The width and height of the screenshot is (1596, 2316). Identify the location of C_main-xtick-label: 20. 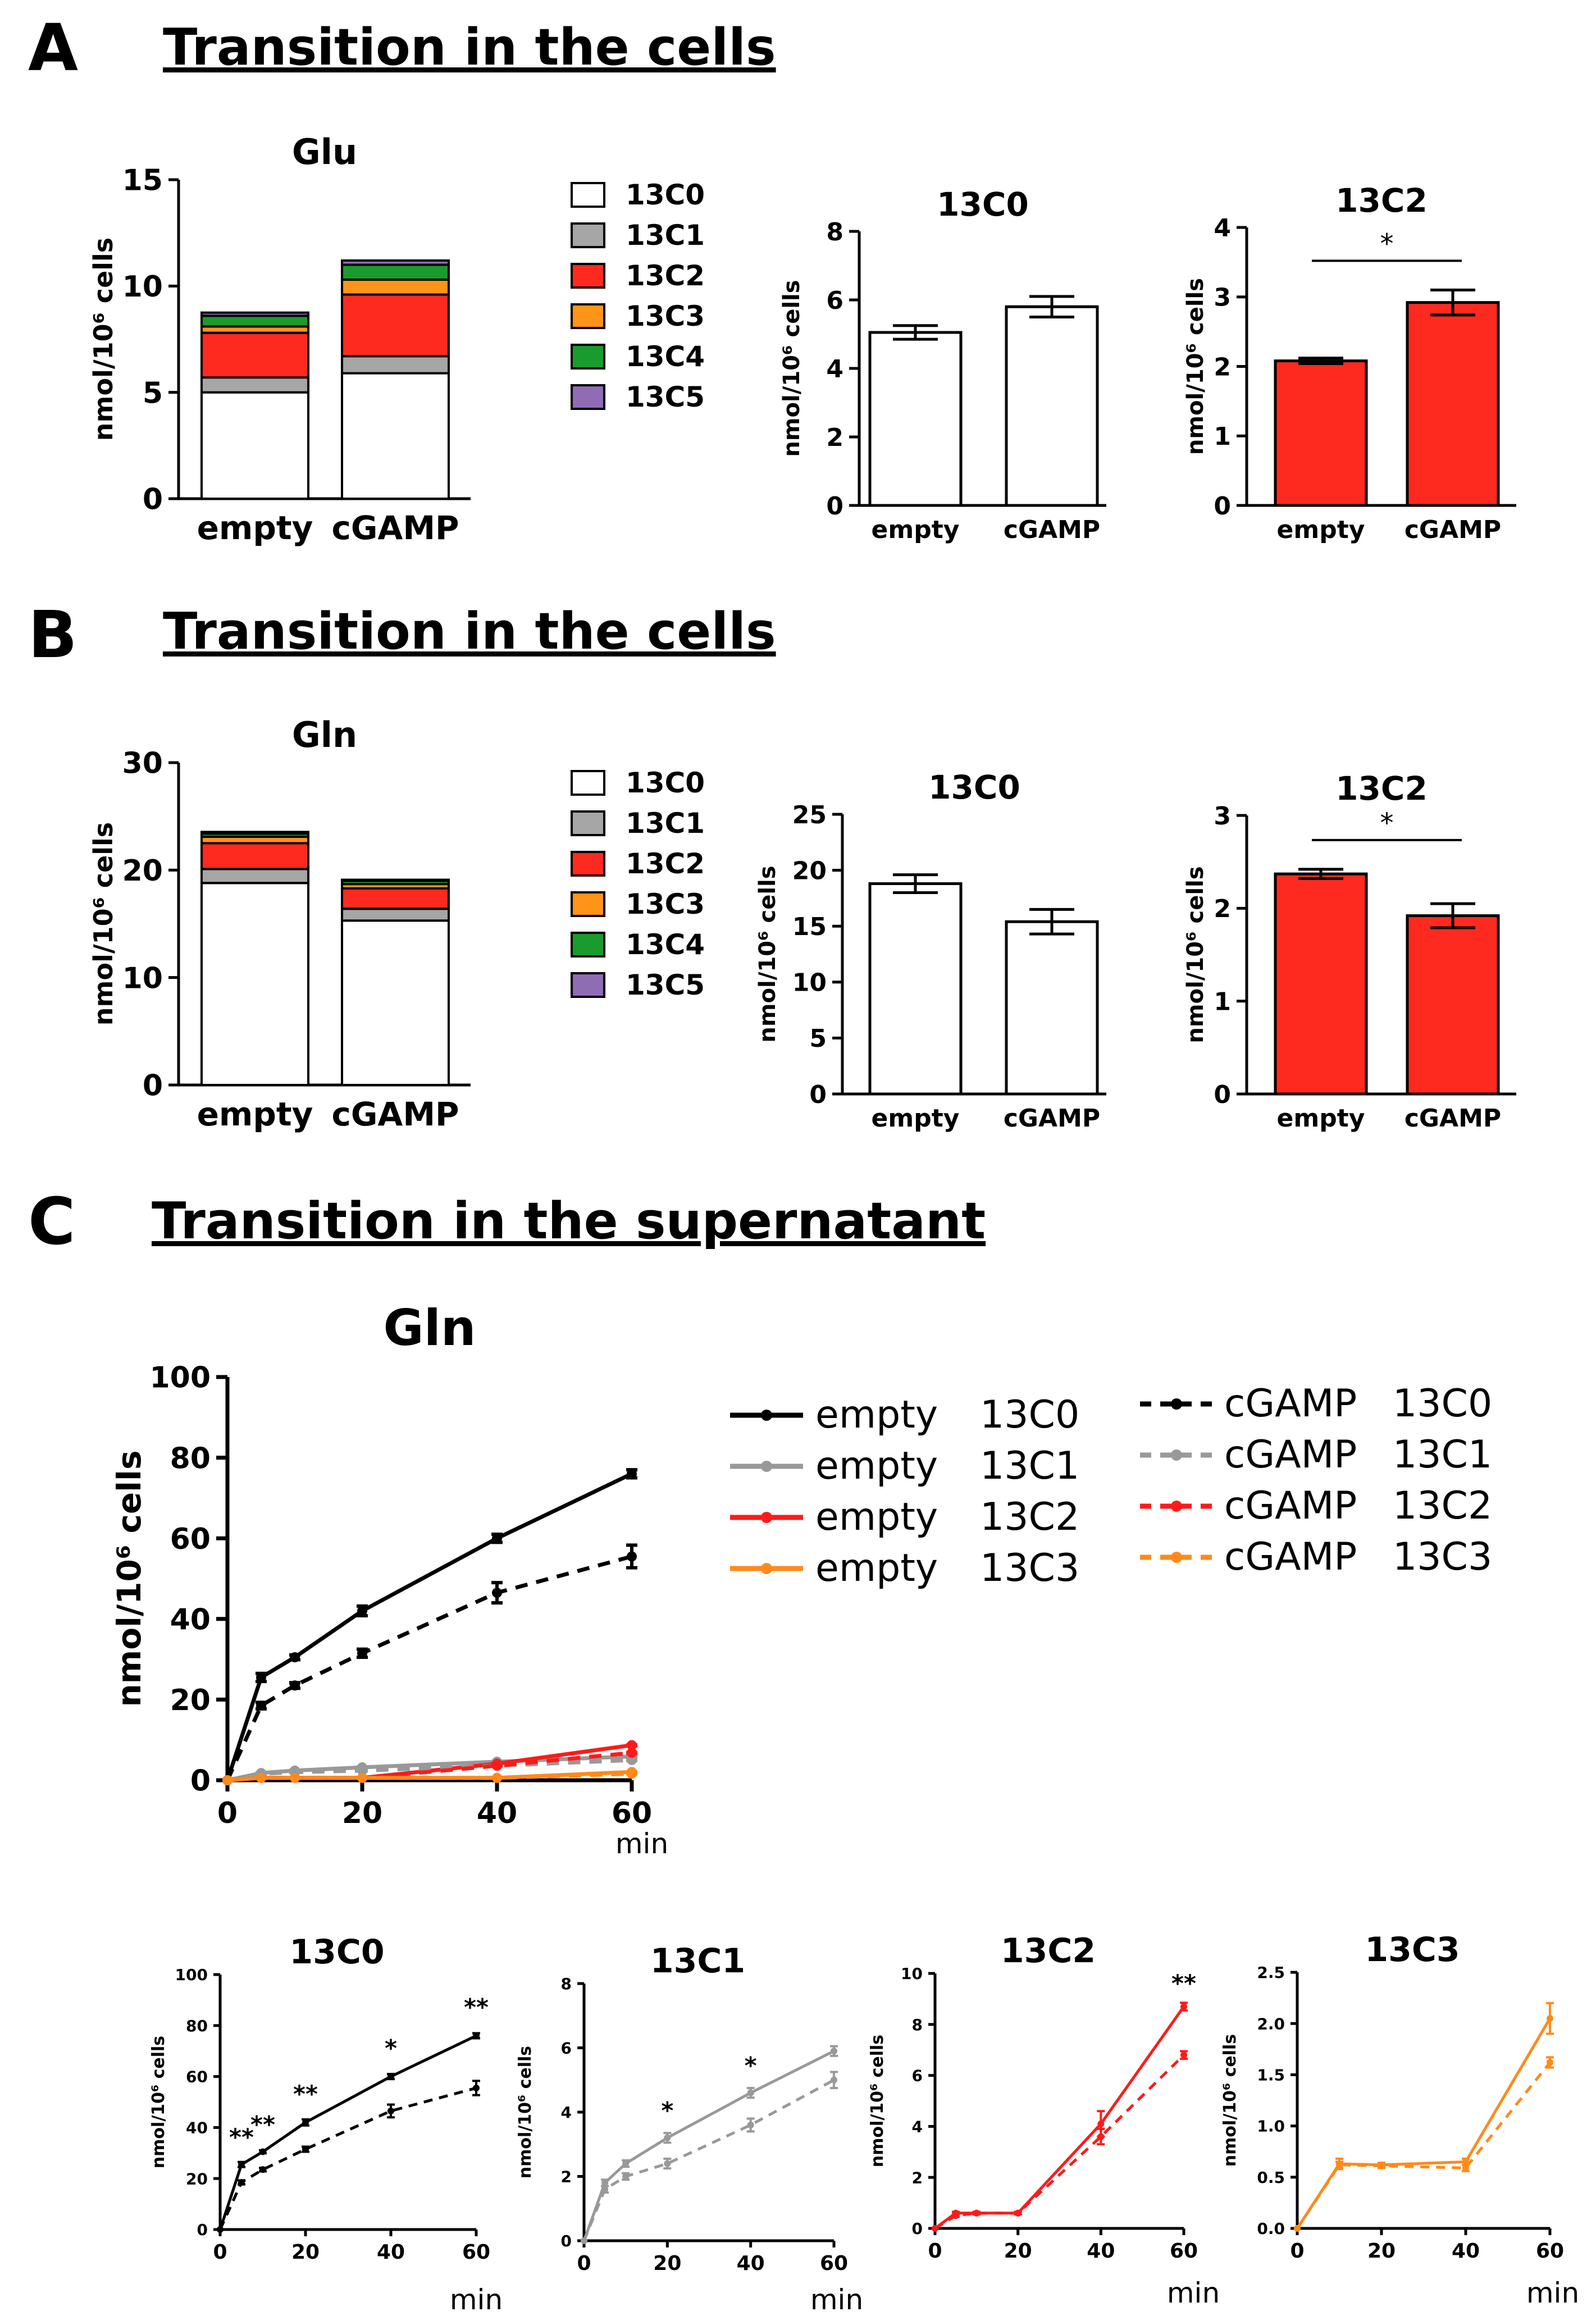
(362, 1814).